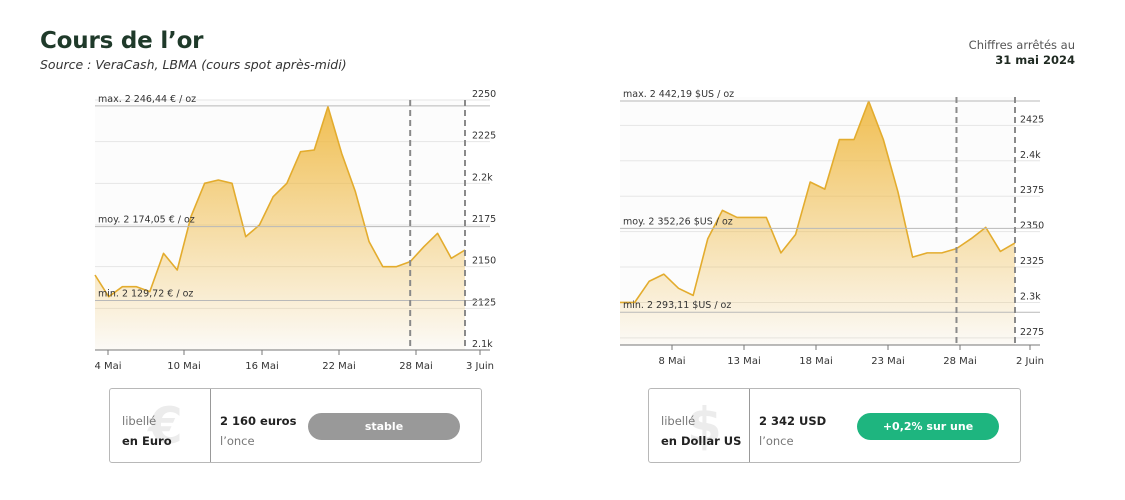 This screenshot has height=500, width=1125. I want to click on usd-y-tick-label: 2375, so click(1032, 190).